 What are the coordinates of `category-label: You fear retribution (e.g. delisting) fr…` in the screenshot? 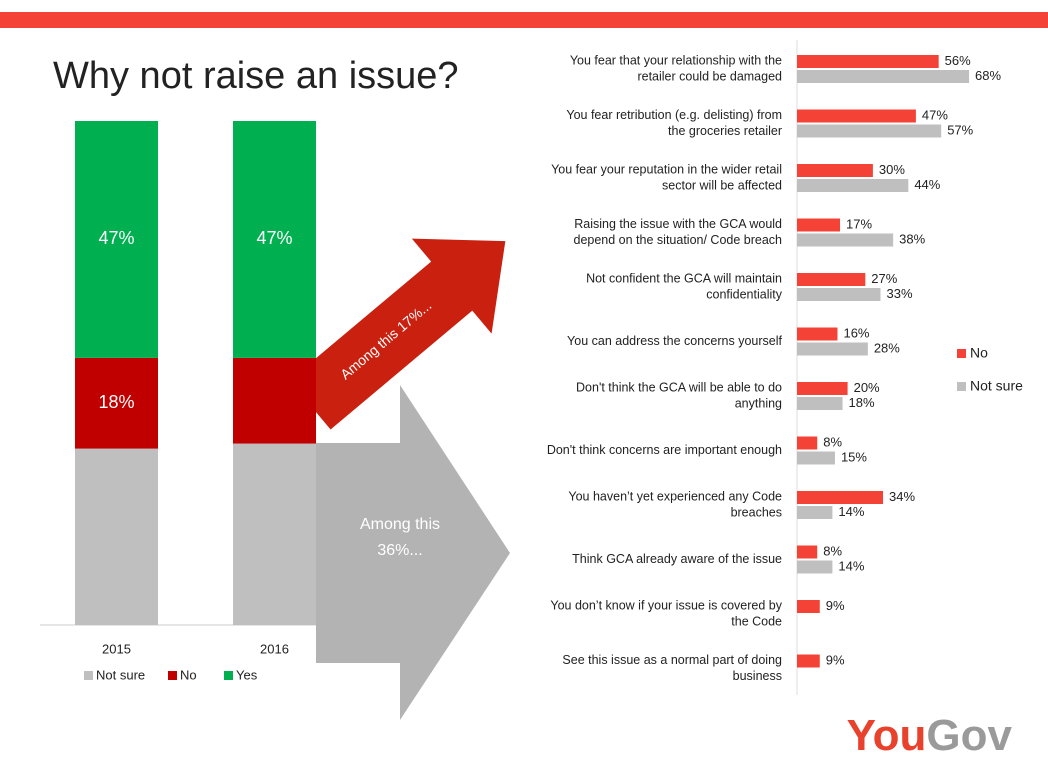 It's located at (674, 115).